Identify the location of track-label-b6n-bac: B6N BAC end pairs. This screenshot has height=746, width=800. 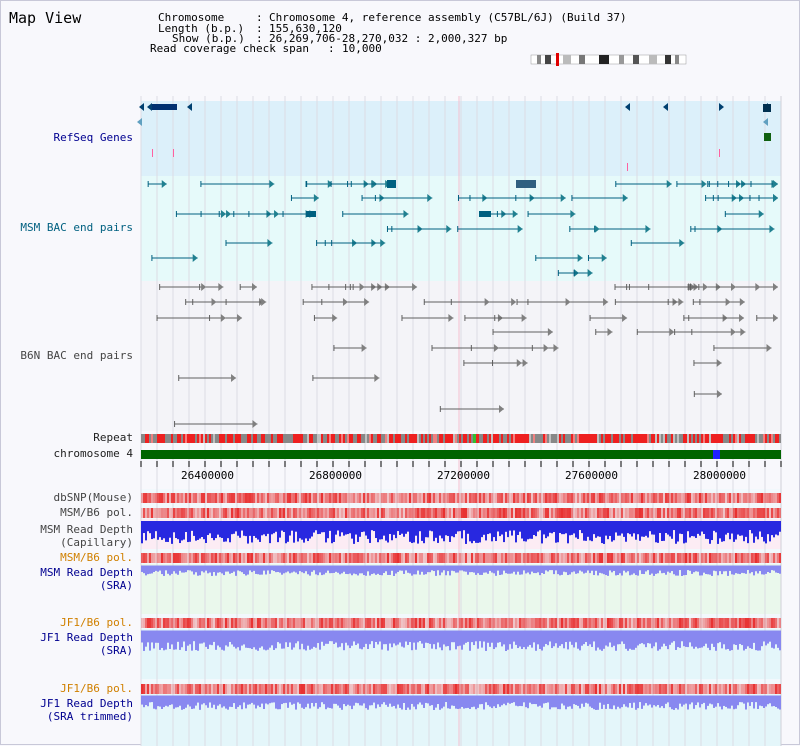
(76, 355).